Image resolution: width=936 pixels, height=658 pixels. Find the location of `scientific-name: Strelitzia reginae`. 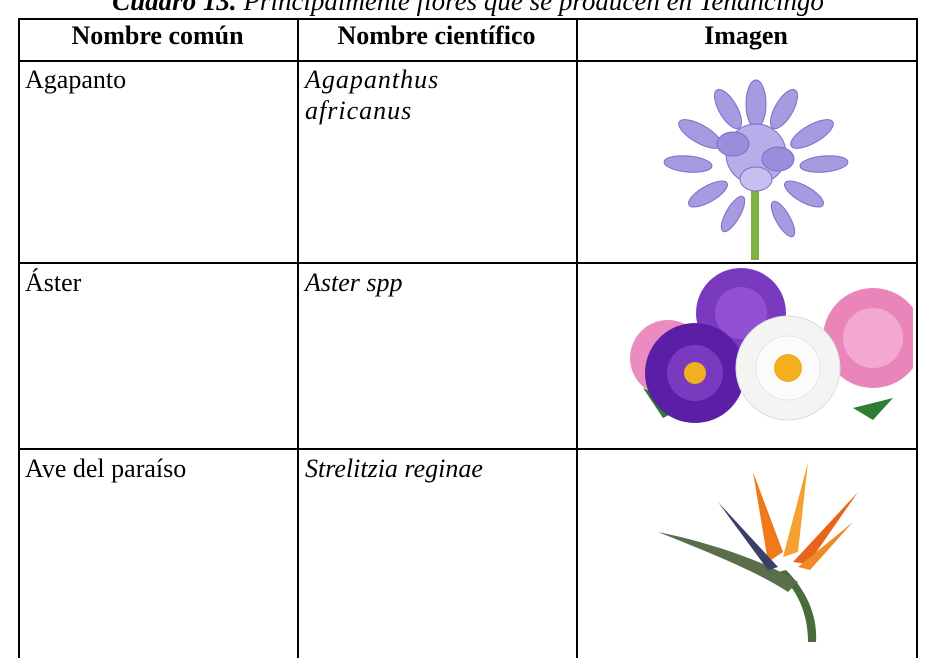

scientific-name: Strelitzia reginae is located at coordinates (394, 468).